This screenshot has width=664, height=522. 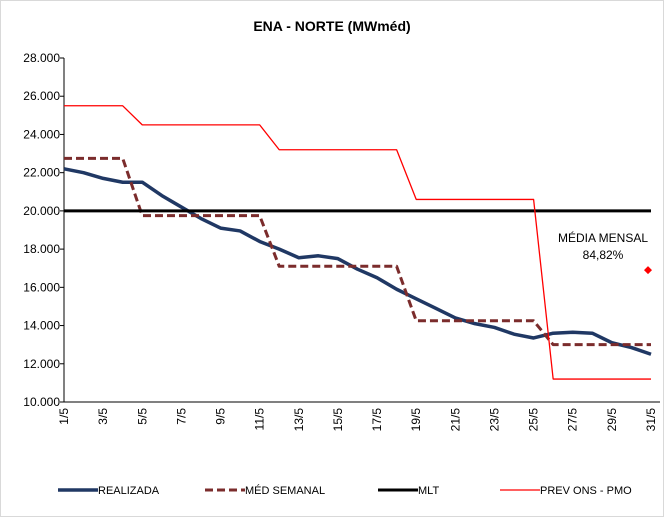 I want to click on legend-label: MÉD SEMANAL, so click(x=285, y=490).